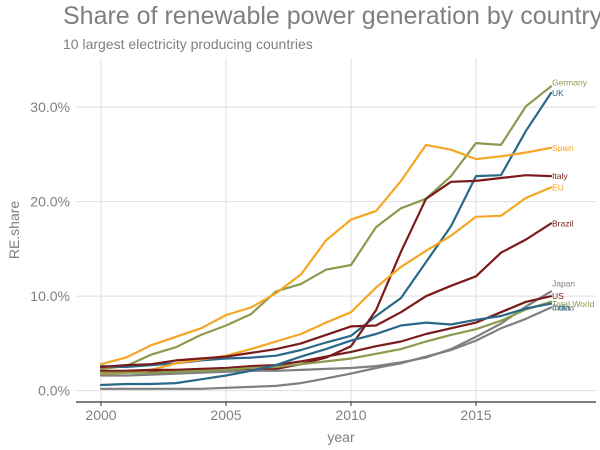 The height and width of the screenshot is (450, 600). Describe the element at coordinates (50, 296) in the screenshot. I see `y-tick-label-1: 10.0%` at that location.